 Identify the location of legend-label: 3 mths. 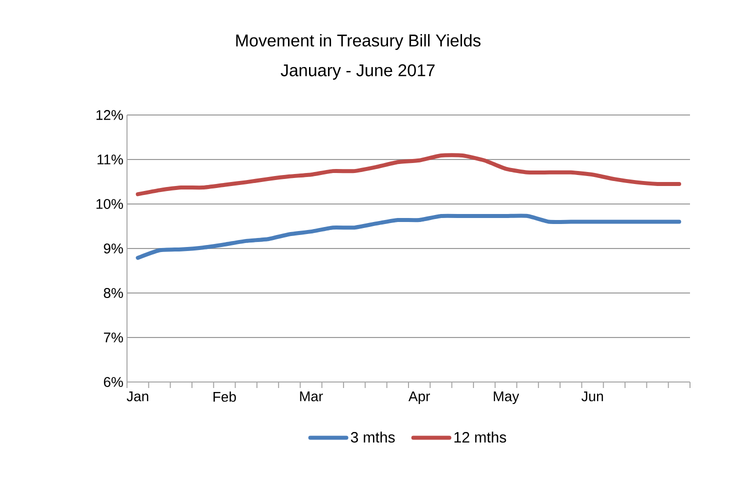
(372, 437).